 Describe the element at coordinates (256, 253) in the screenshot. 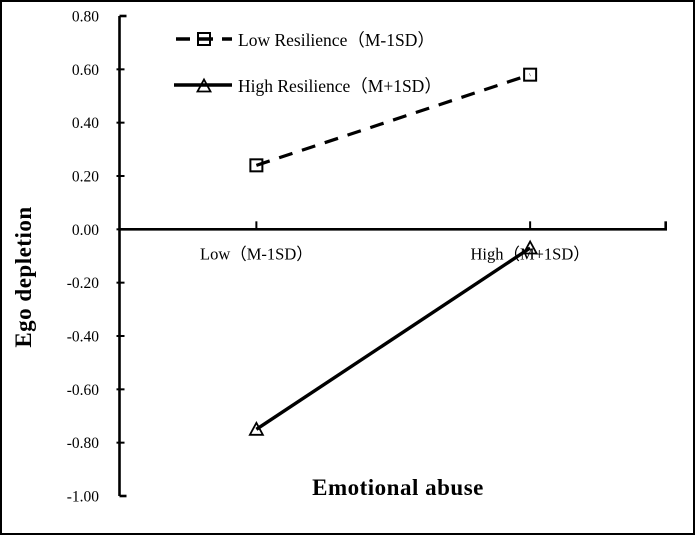

I see `x-category-label: Low（M-1SD）` at that location.